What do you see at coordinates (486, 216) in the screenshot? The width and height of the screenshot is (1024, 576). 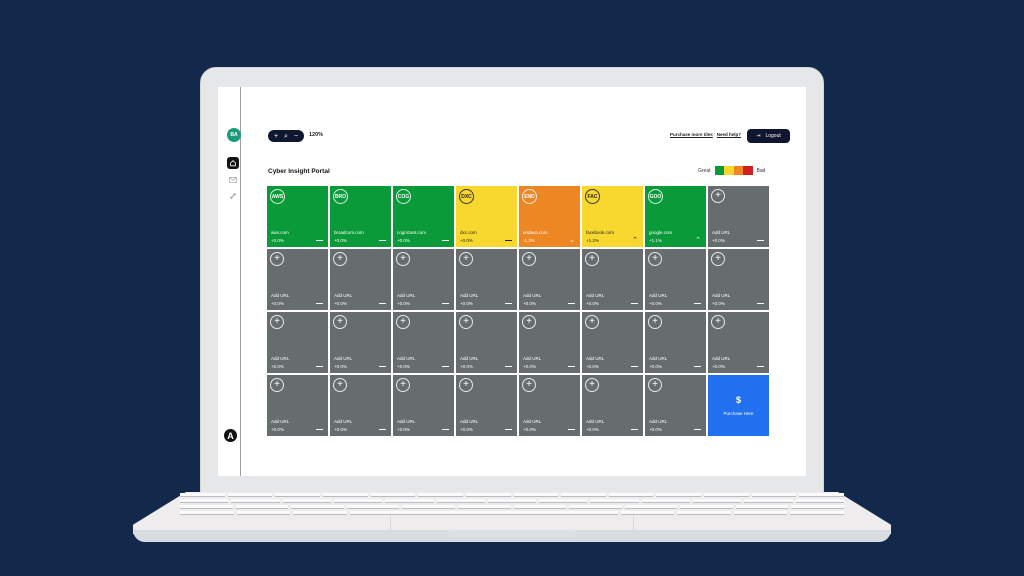 I see `tile-dxc: DXC dxc.com +0.0%` at bounding box center [486, 216].